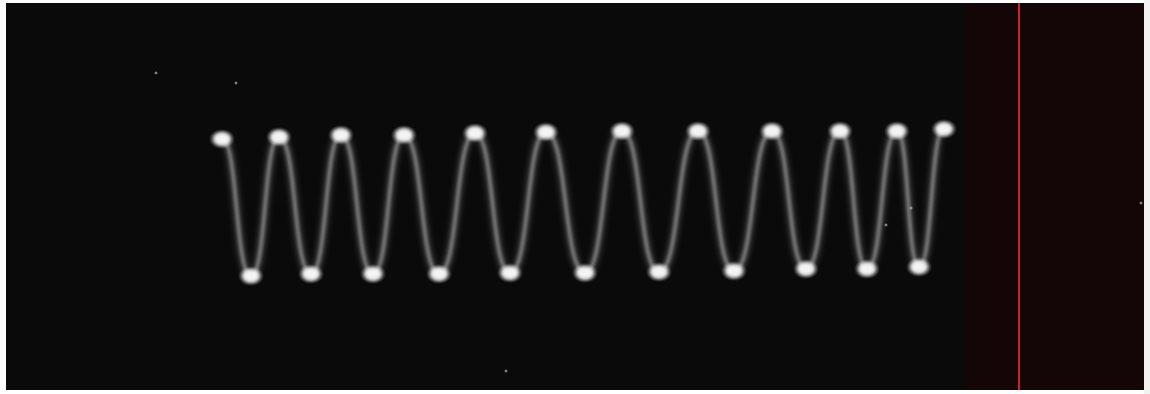  What do you see at coordinates (1147, 197) in the screenshot?
I see `page-edge` at bounding box center [1147, 197].